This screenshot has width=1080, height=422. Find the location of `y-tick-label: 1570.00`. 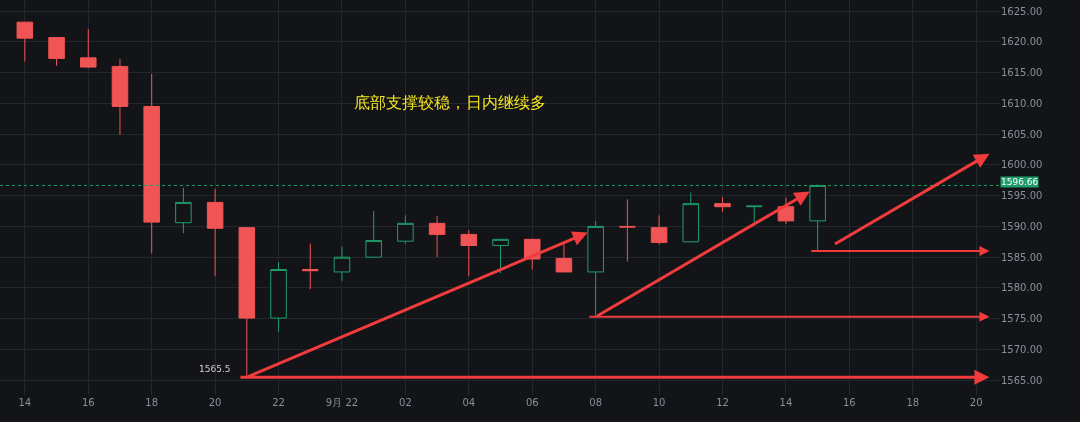

y-tick-label: 1570.00 is located at coordinates (1022, 349).